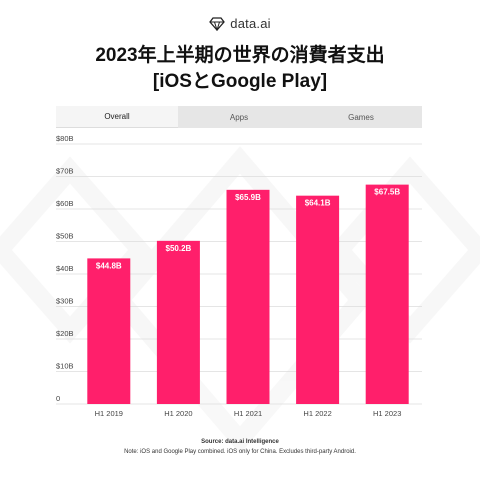 Image resolution: width=480 pixels, height=480 pixels. I want to click on tab-games: Games, so click(361, 117).